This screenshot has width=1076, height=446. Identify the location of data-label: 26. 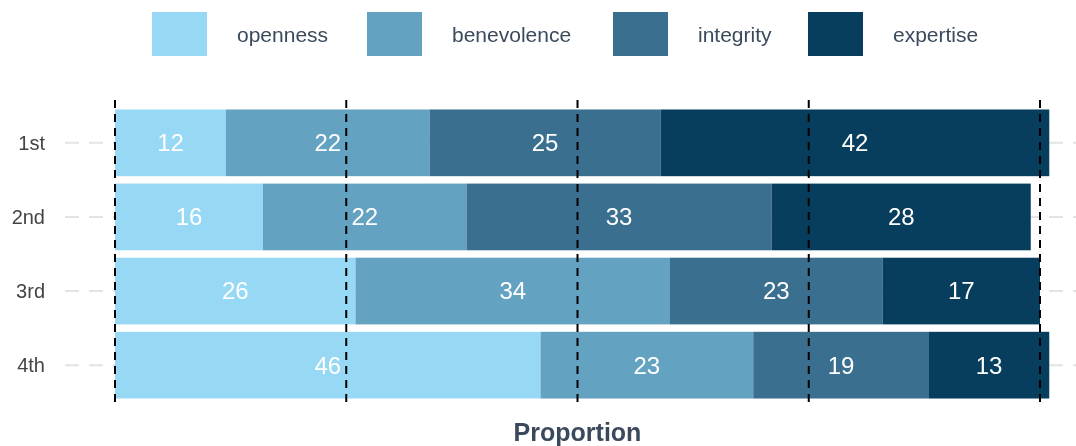
(235, 291).